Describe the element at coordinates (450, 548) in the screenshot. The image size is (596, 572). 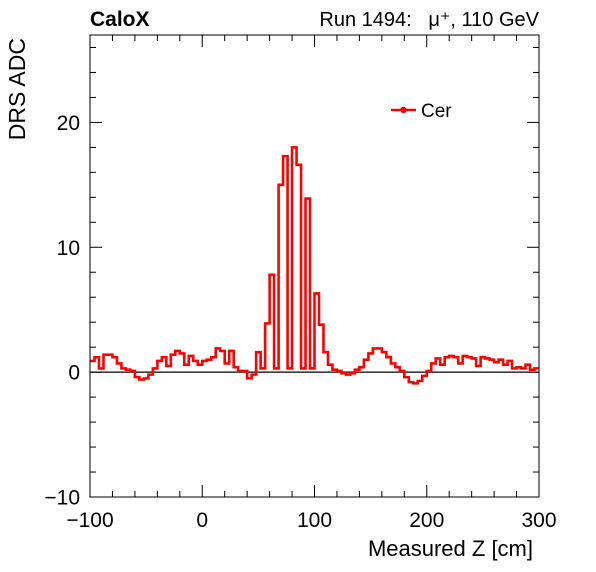
I see `x-axis-label: Measured Z [cm]` at that location.